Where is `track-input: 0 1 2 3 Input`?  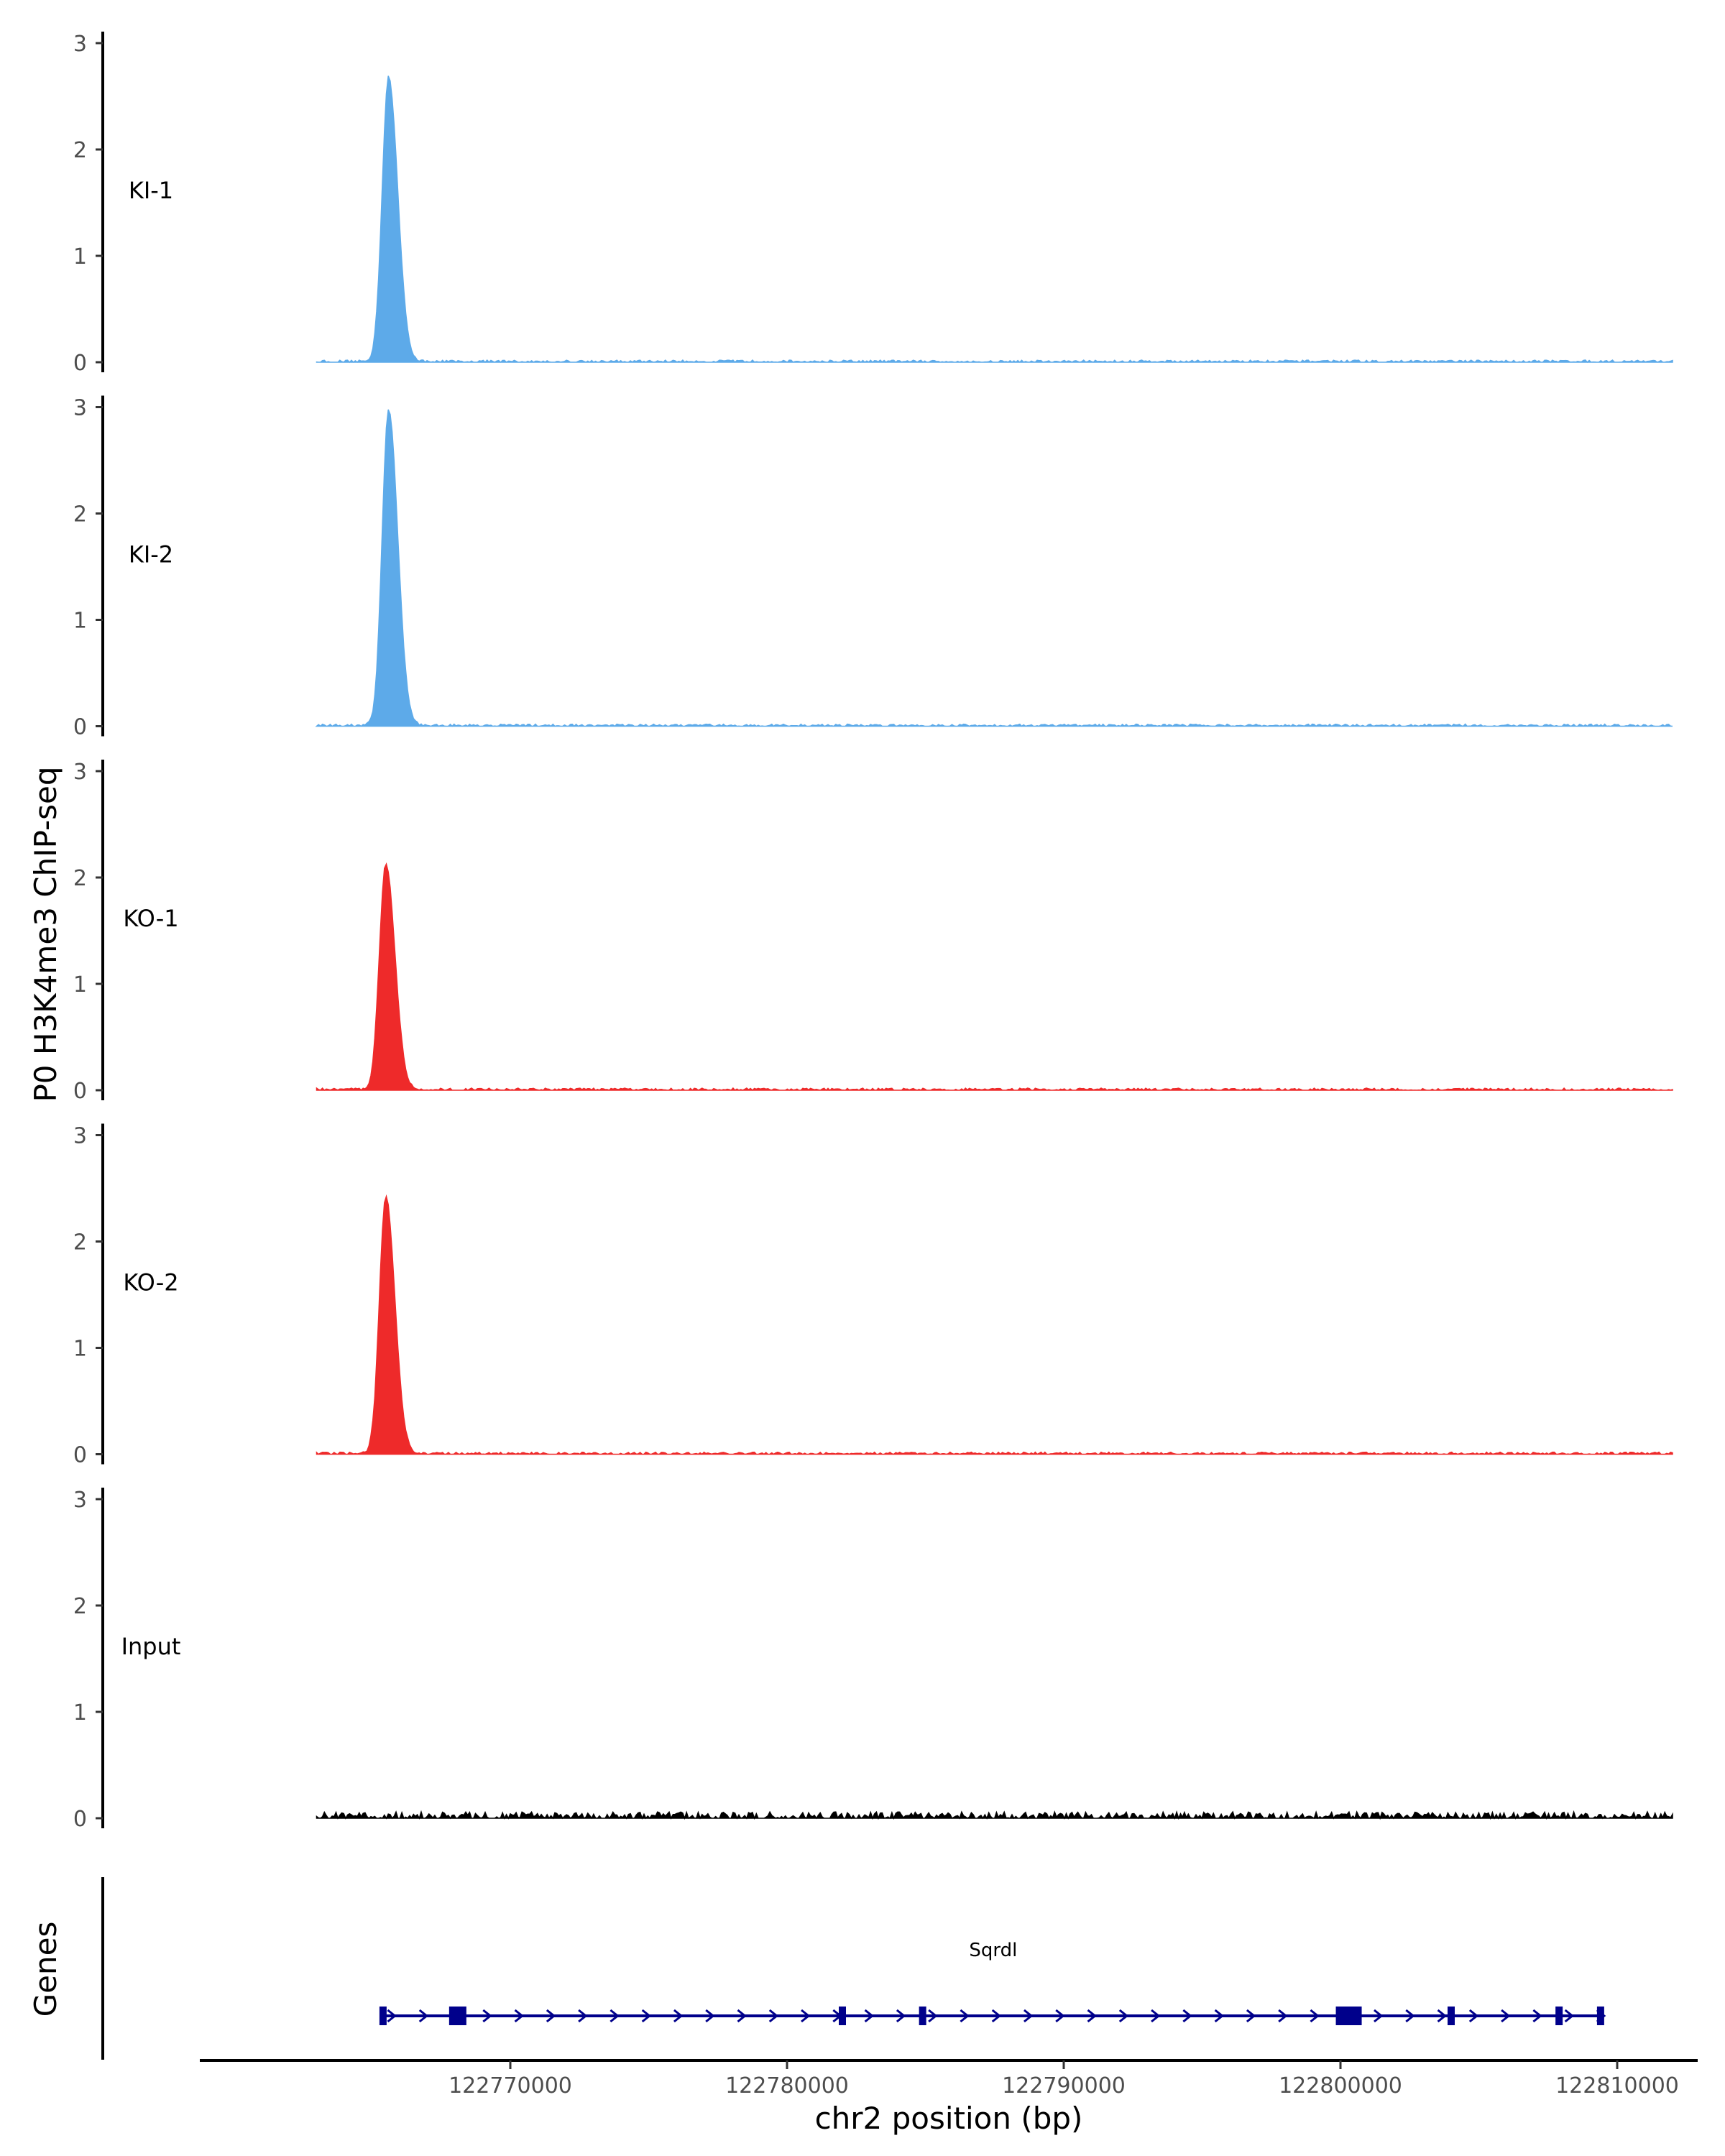
track-input: 0 1 2 3 Input is located at coordinates (873, 1660).